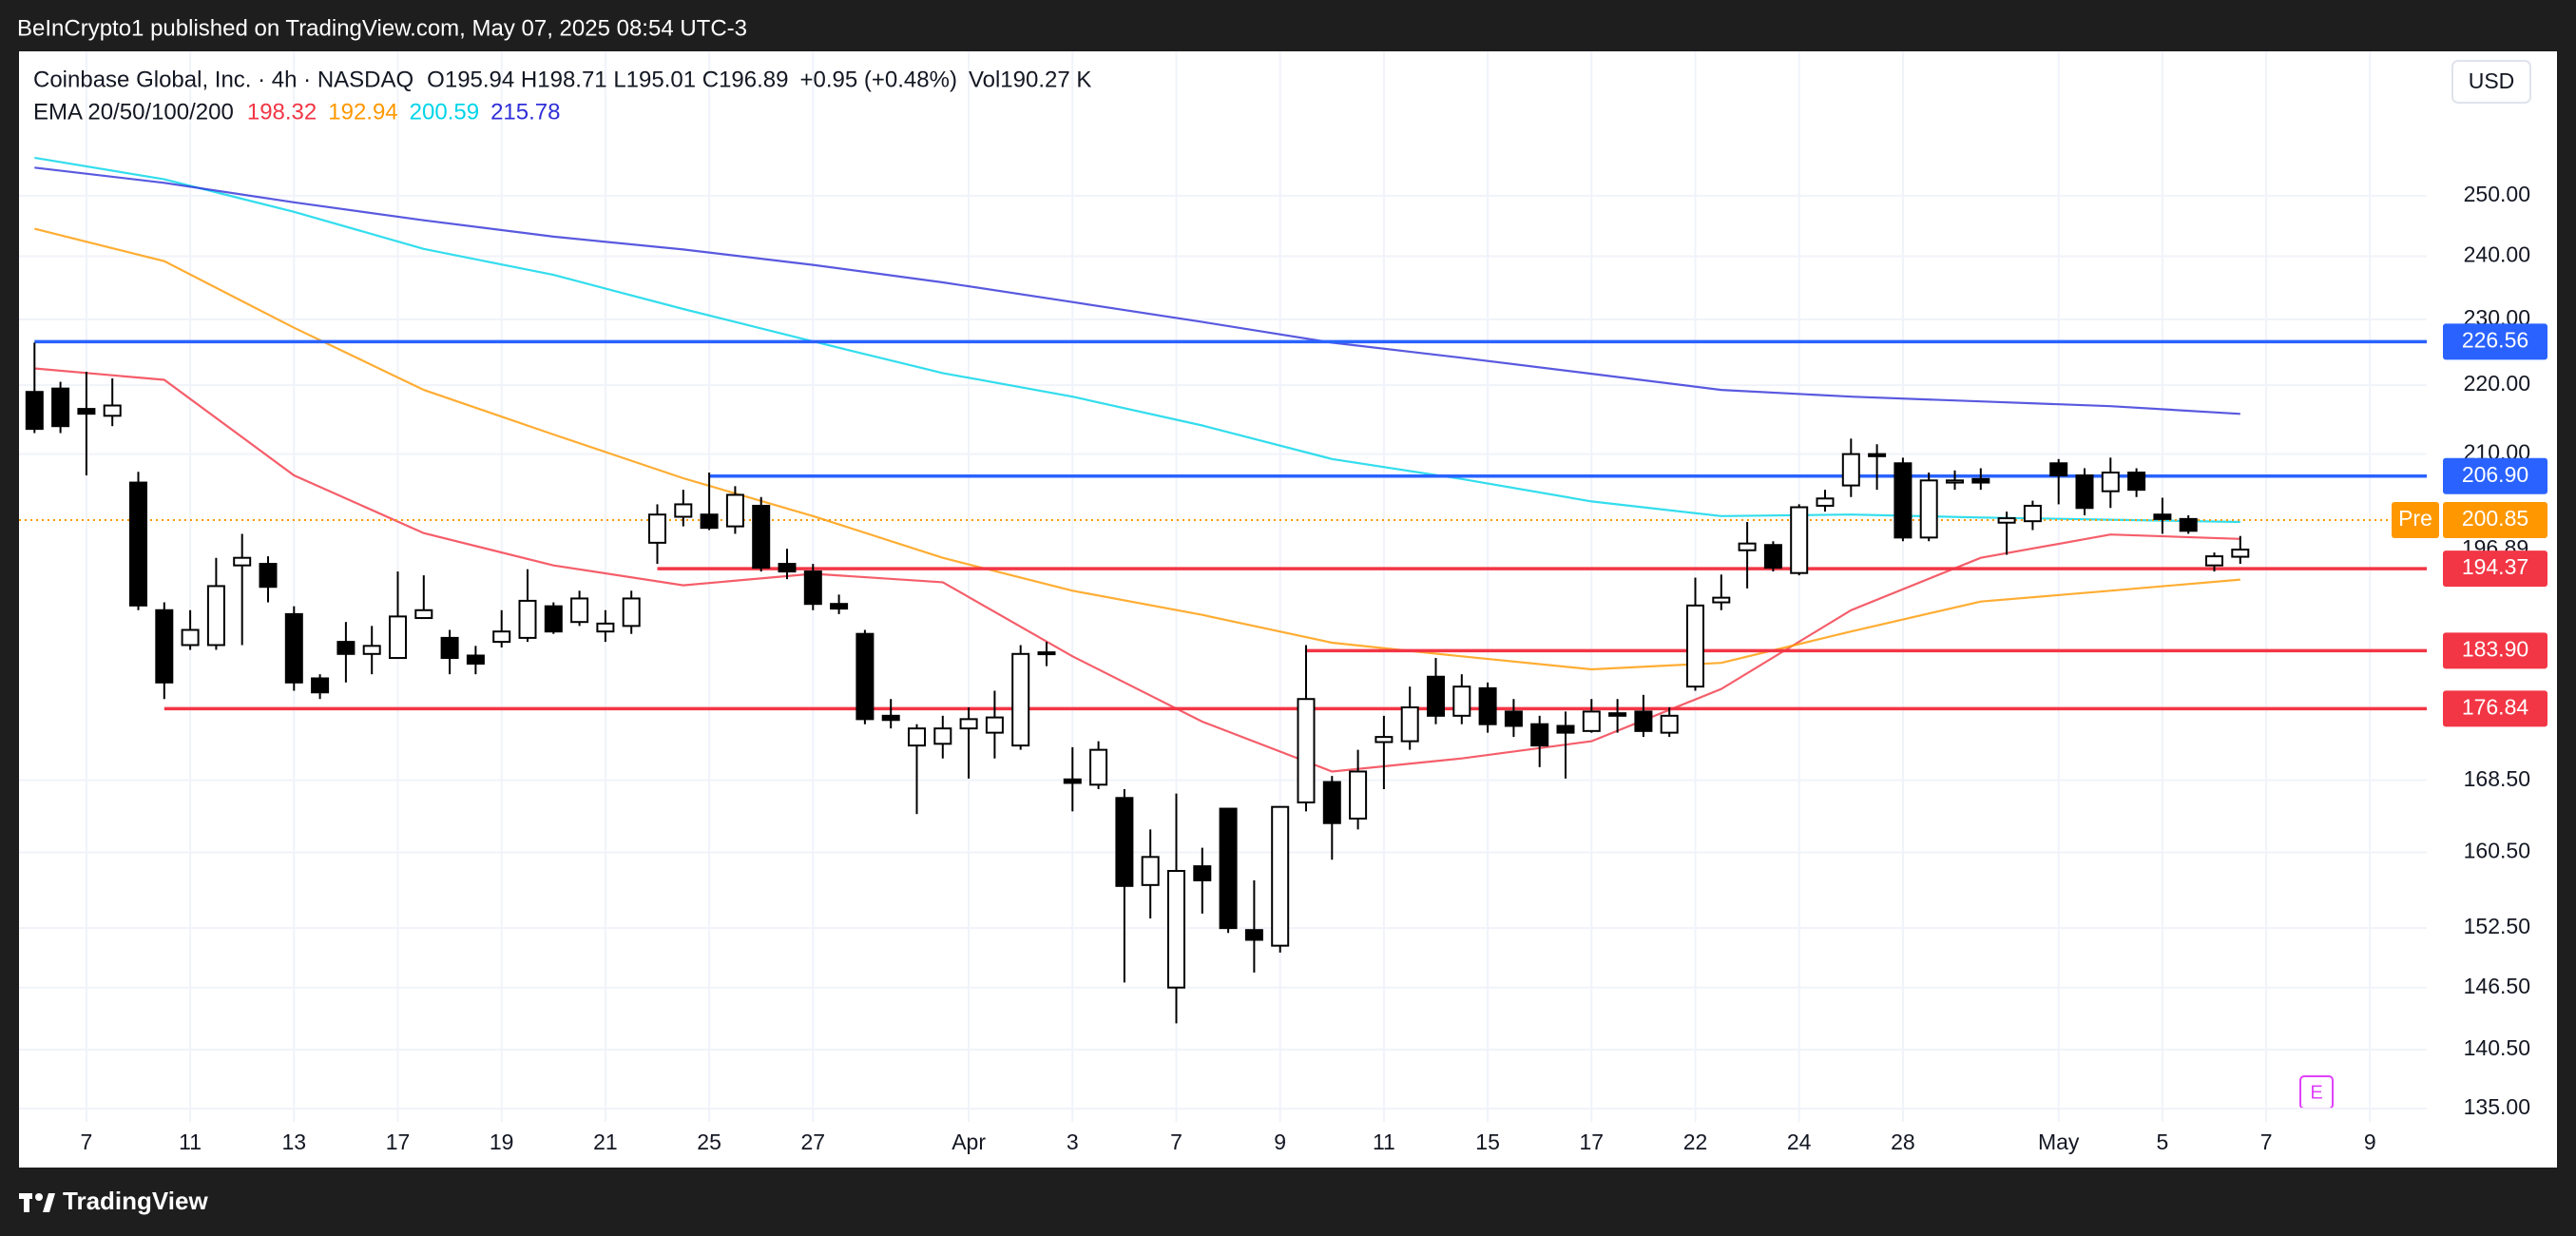 The width and height of the screenshot is (2576, 1236). What do you see at coordinates (223, 80) in the screenshot?
I see `symbol: Coinbase Global, Inc. · 4h · NASDAQ` at bounding box center [223, 80].